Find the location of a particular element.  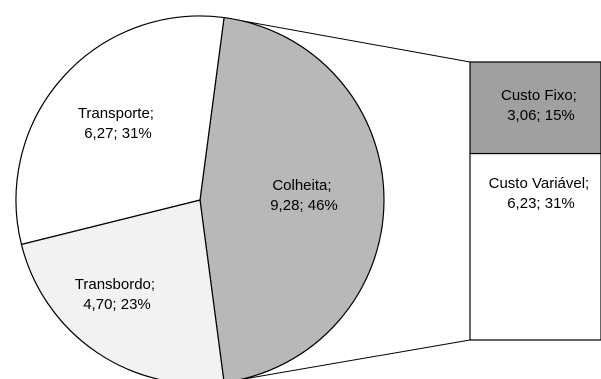

bar-segment-custo-fixo is located at coordinates (535, 108).